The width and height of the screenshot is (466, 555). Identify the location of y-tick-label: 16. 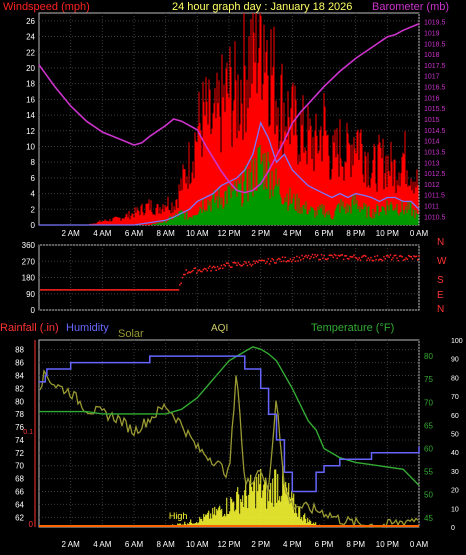
(30, 99).